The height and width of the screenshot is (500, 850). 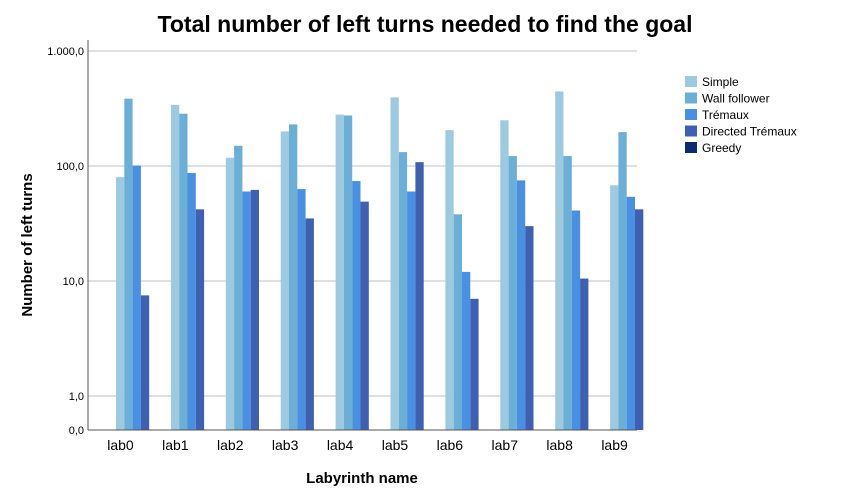 I want to click on bar-lab1-tr-maux, so click(x=191, y=301).